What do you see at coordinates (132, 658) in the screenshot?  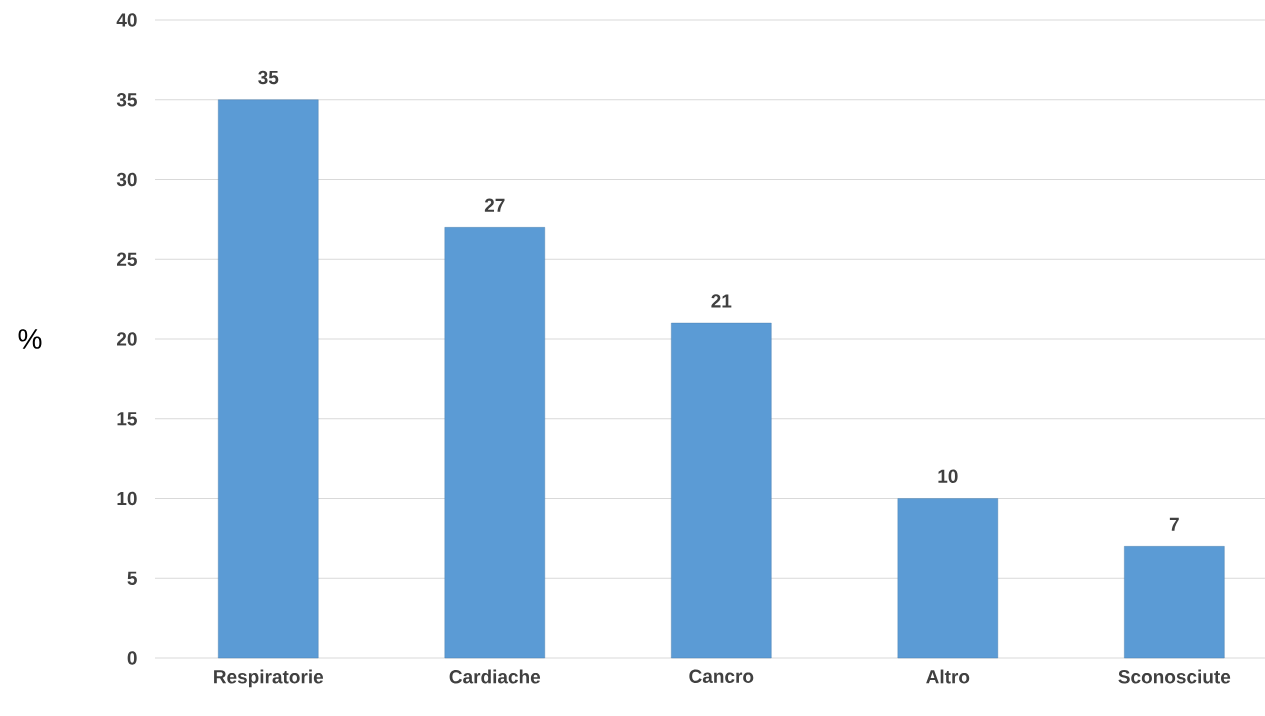 I see `y-tick-label: 0` at bounding box center [132, 658].